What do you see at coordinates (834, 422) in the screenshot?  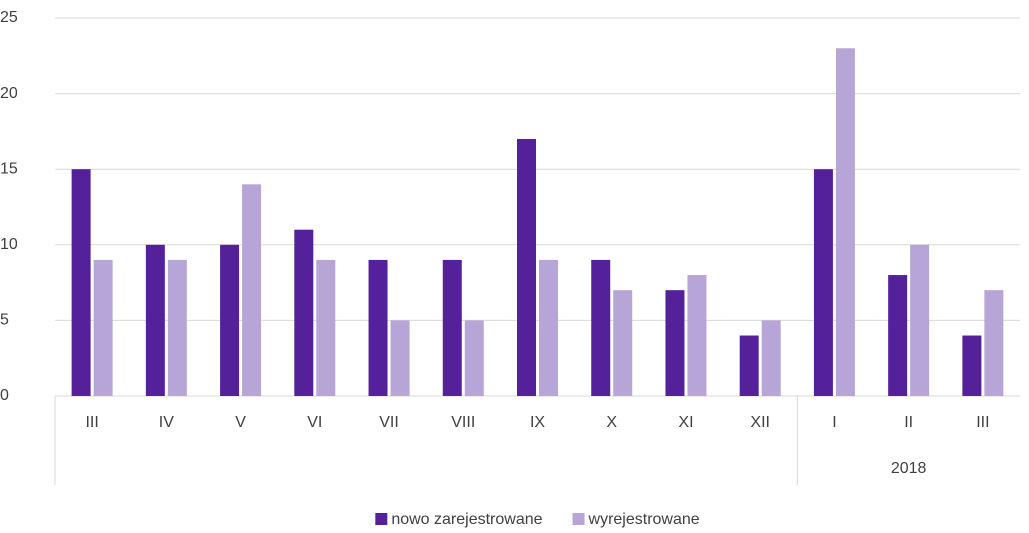 I see `x-tick-label: I` at bounding box center [834, 422].